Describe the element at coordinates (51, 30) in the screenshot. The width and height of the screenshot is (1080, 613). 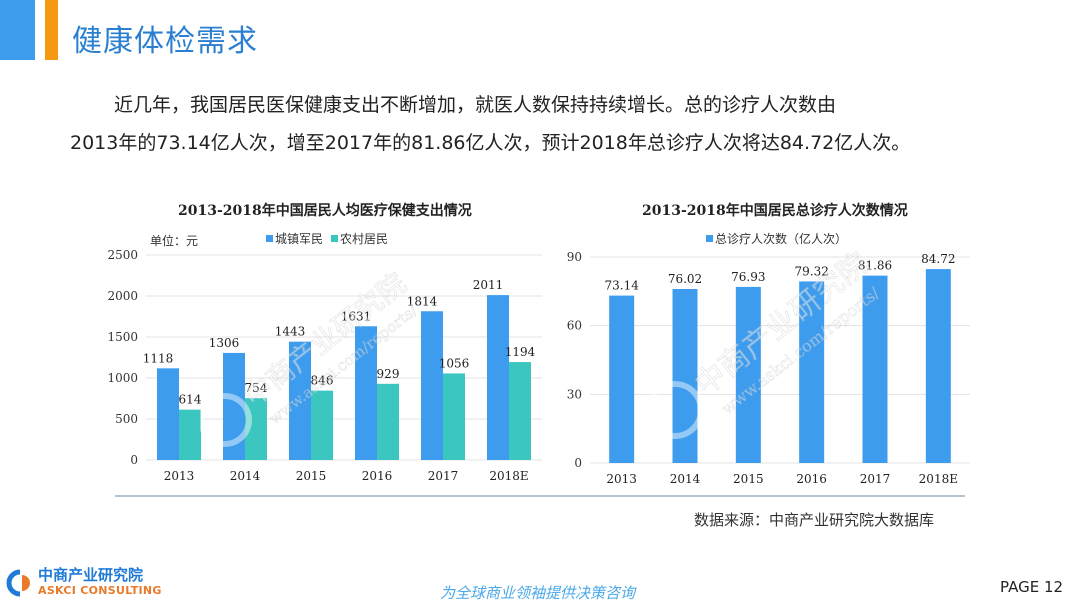
I see `header-accent-orange` at that location.